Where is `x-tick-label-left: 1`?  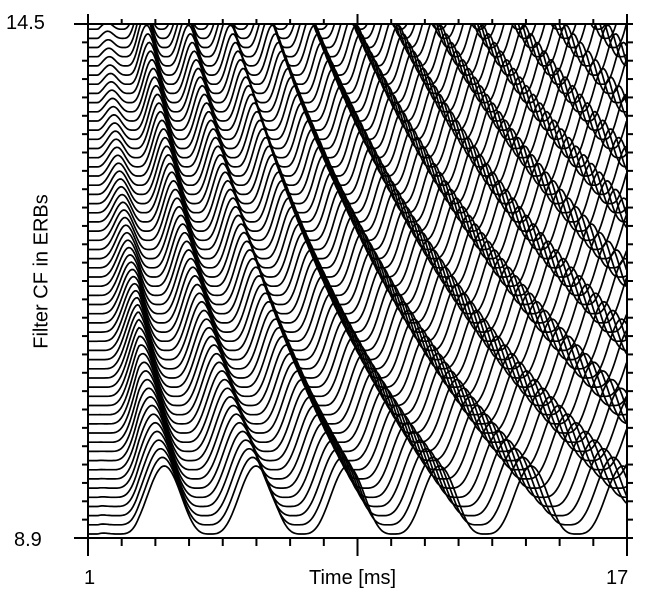 x-tick-label-left: 1 is located at coordinates (90, 578).